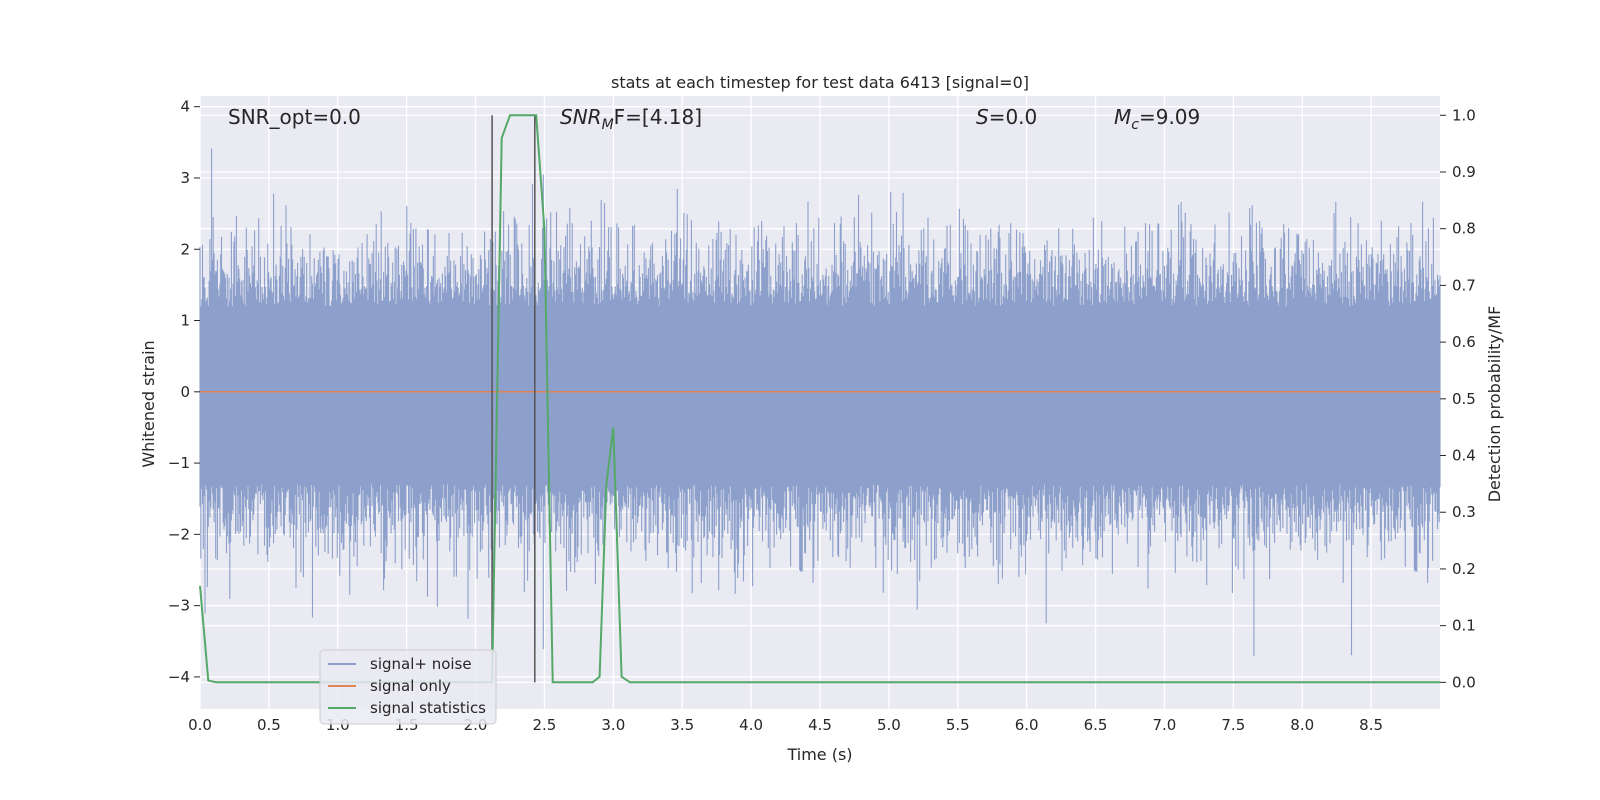 The image size is (1600, 800). Describe the element at coordinates (819, 754) in the screenshot. I see `x-axis-label: Time (s)` at that location.